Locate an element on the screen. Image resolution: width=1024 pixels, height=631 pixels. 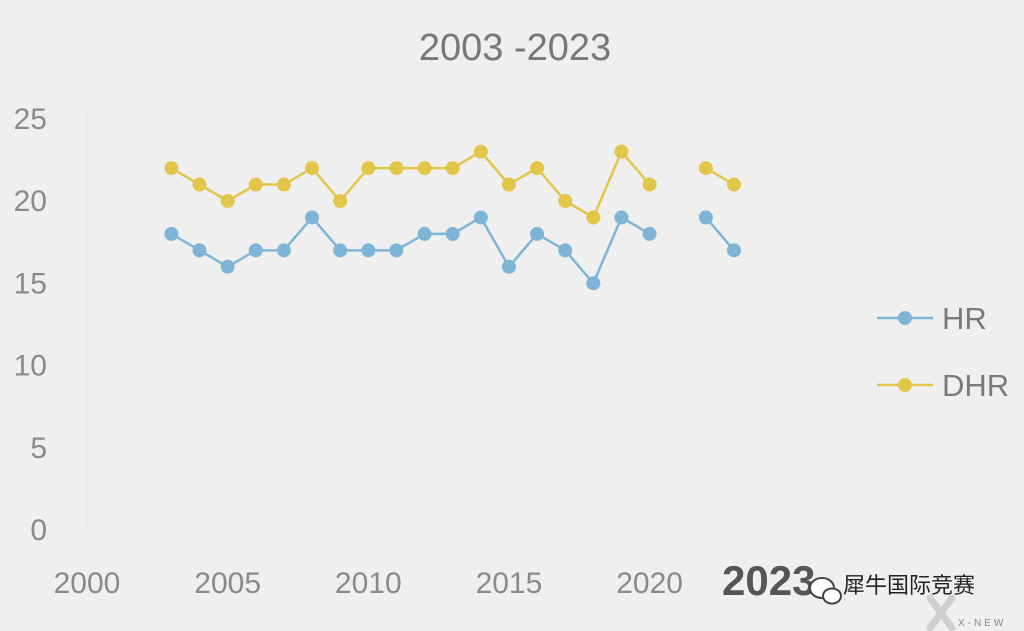
legend-label: HR is located at coordinates (964, 318).